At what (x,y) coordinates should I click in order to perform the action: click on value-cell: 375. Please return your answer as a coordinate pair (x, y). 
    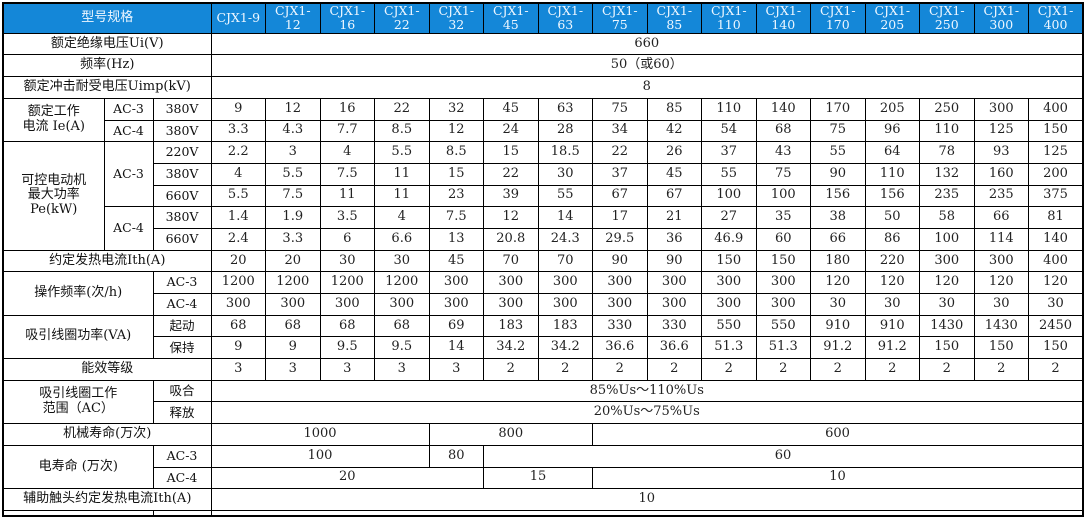
    Looking at the image, I should click on (1056, 196).